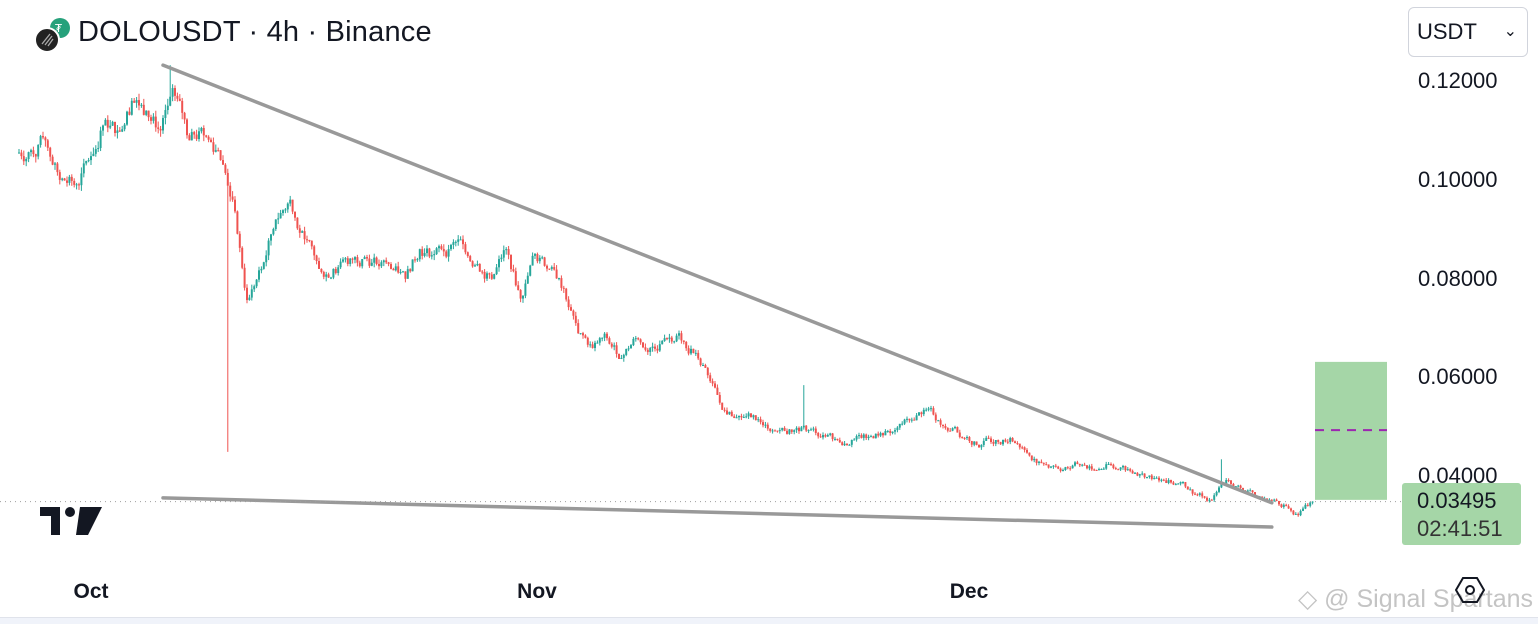 The height and width of the screenshot is (624, 1538). What do you see at coordinates (1461, 514) in the screenshot?
I see `last-price-label: 0.03495 02:41:51` at bounding box center [1461, 514].